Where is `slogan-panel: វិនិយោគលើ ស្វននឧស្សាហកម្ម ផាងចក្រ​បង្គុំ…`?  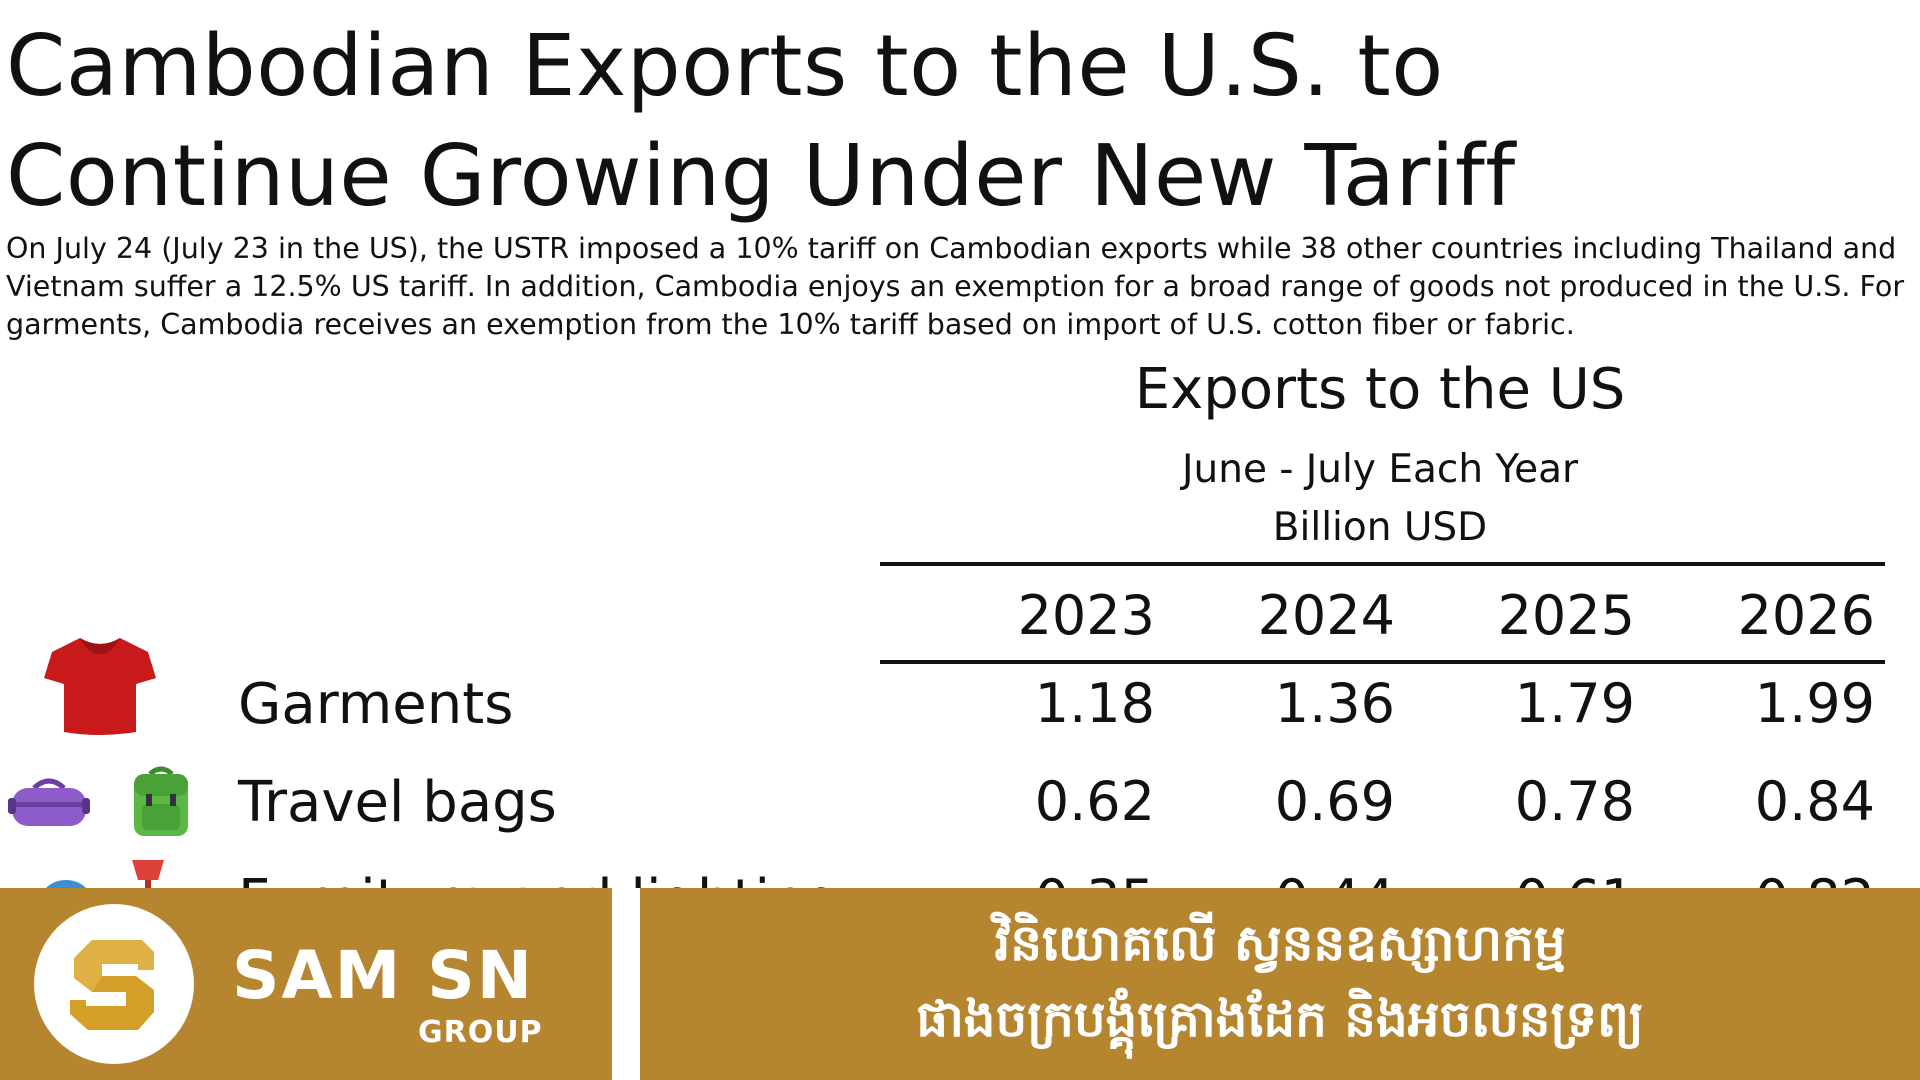
slogan-panel: វិនិយោគលើ ស្វននឧស្សាហកម្ម ផាងចក្រ​បង្គុំ… is located at coordinates (1280, 984).